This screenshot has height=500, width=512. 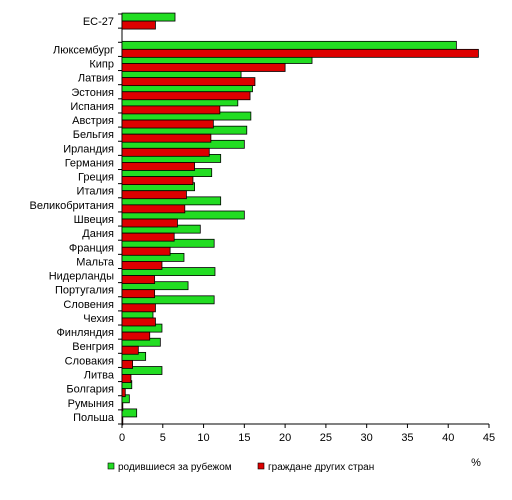 What do you see at coordinates (407, 438) in the screenshot?
I see `x-tick-label: 35` at bounding box center [407, 438].